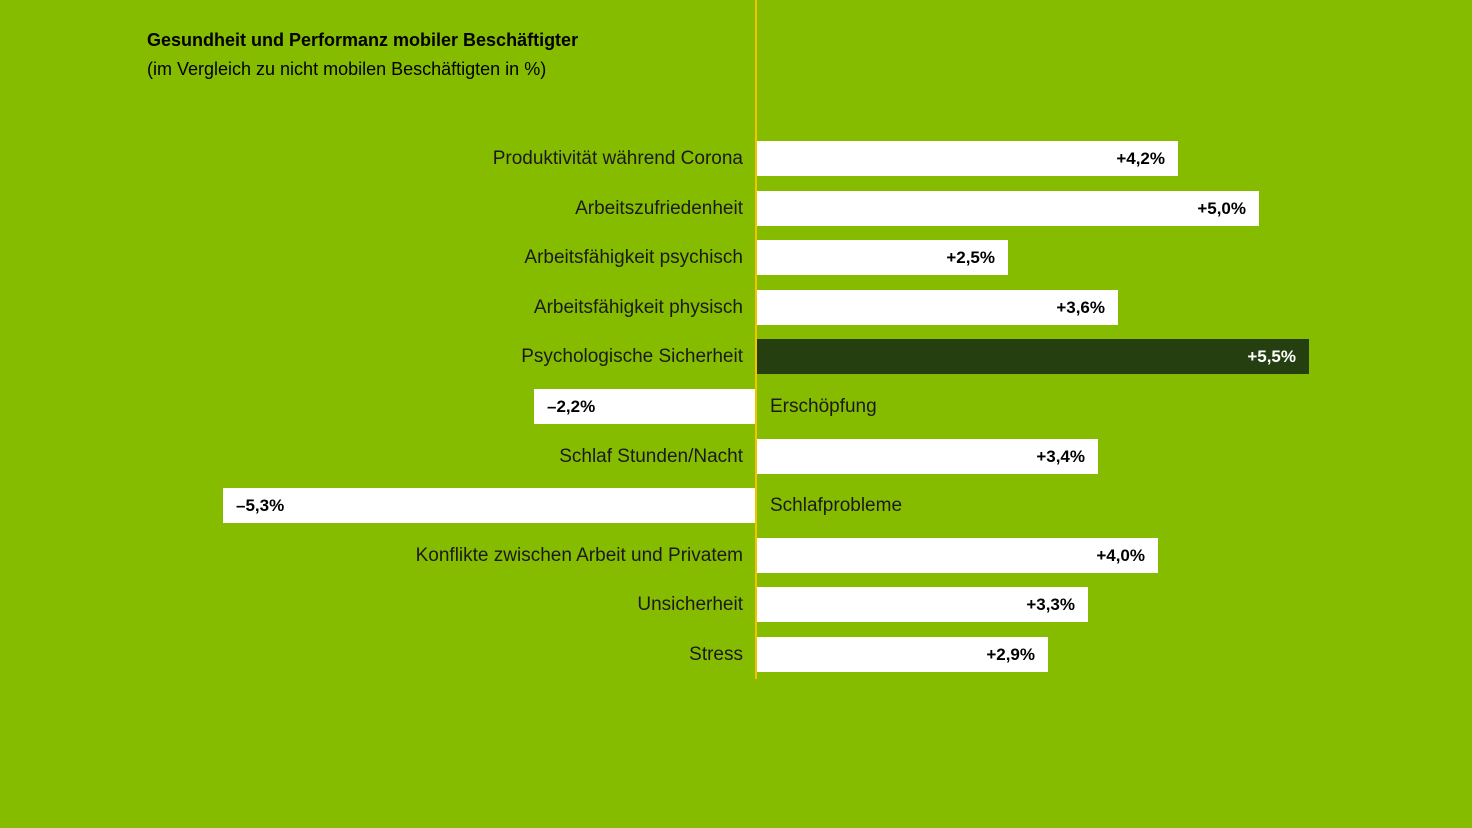  I want to click on category-label: Arbeitszufriedenheit, so click(659, 208).